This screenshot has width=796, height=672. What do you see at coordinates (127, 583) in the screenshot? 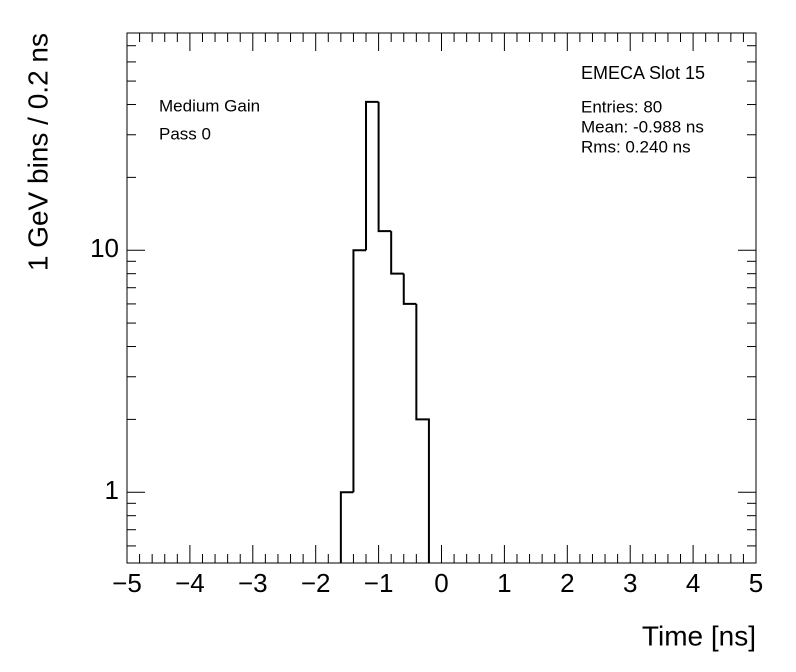
I see `x-tick-label: −5` at bounding box center [127, 583].